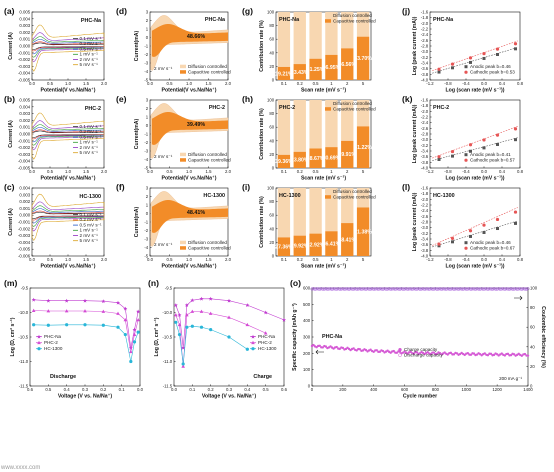 This screenshot has height=472, width=554. Describe the element at coordinates (425, 168) in the screenshot. I see `y-tick-label: -4.0` at that location.